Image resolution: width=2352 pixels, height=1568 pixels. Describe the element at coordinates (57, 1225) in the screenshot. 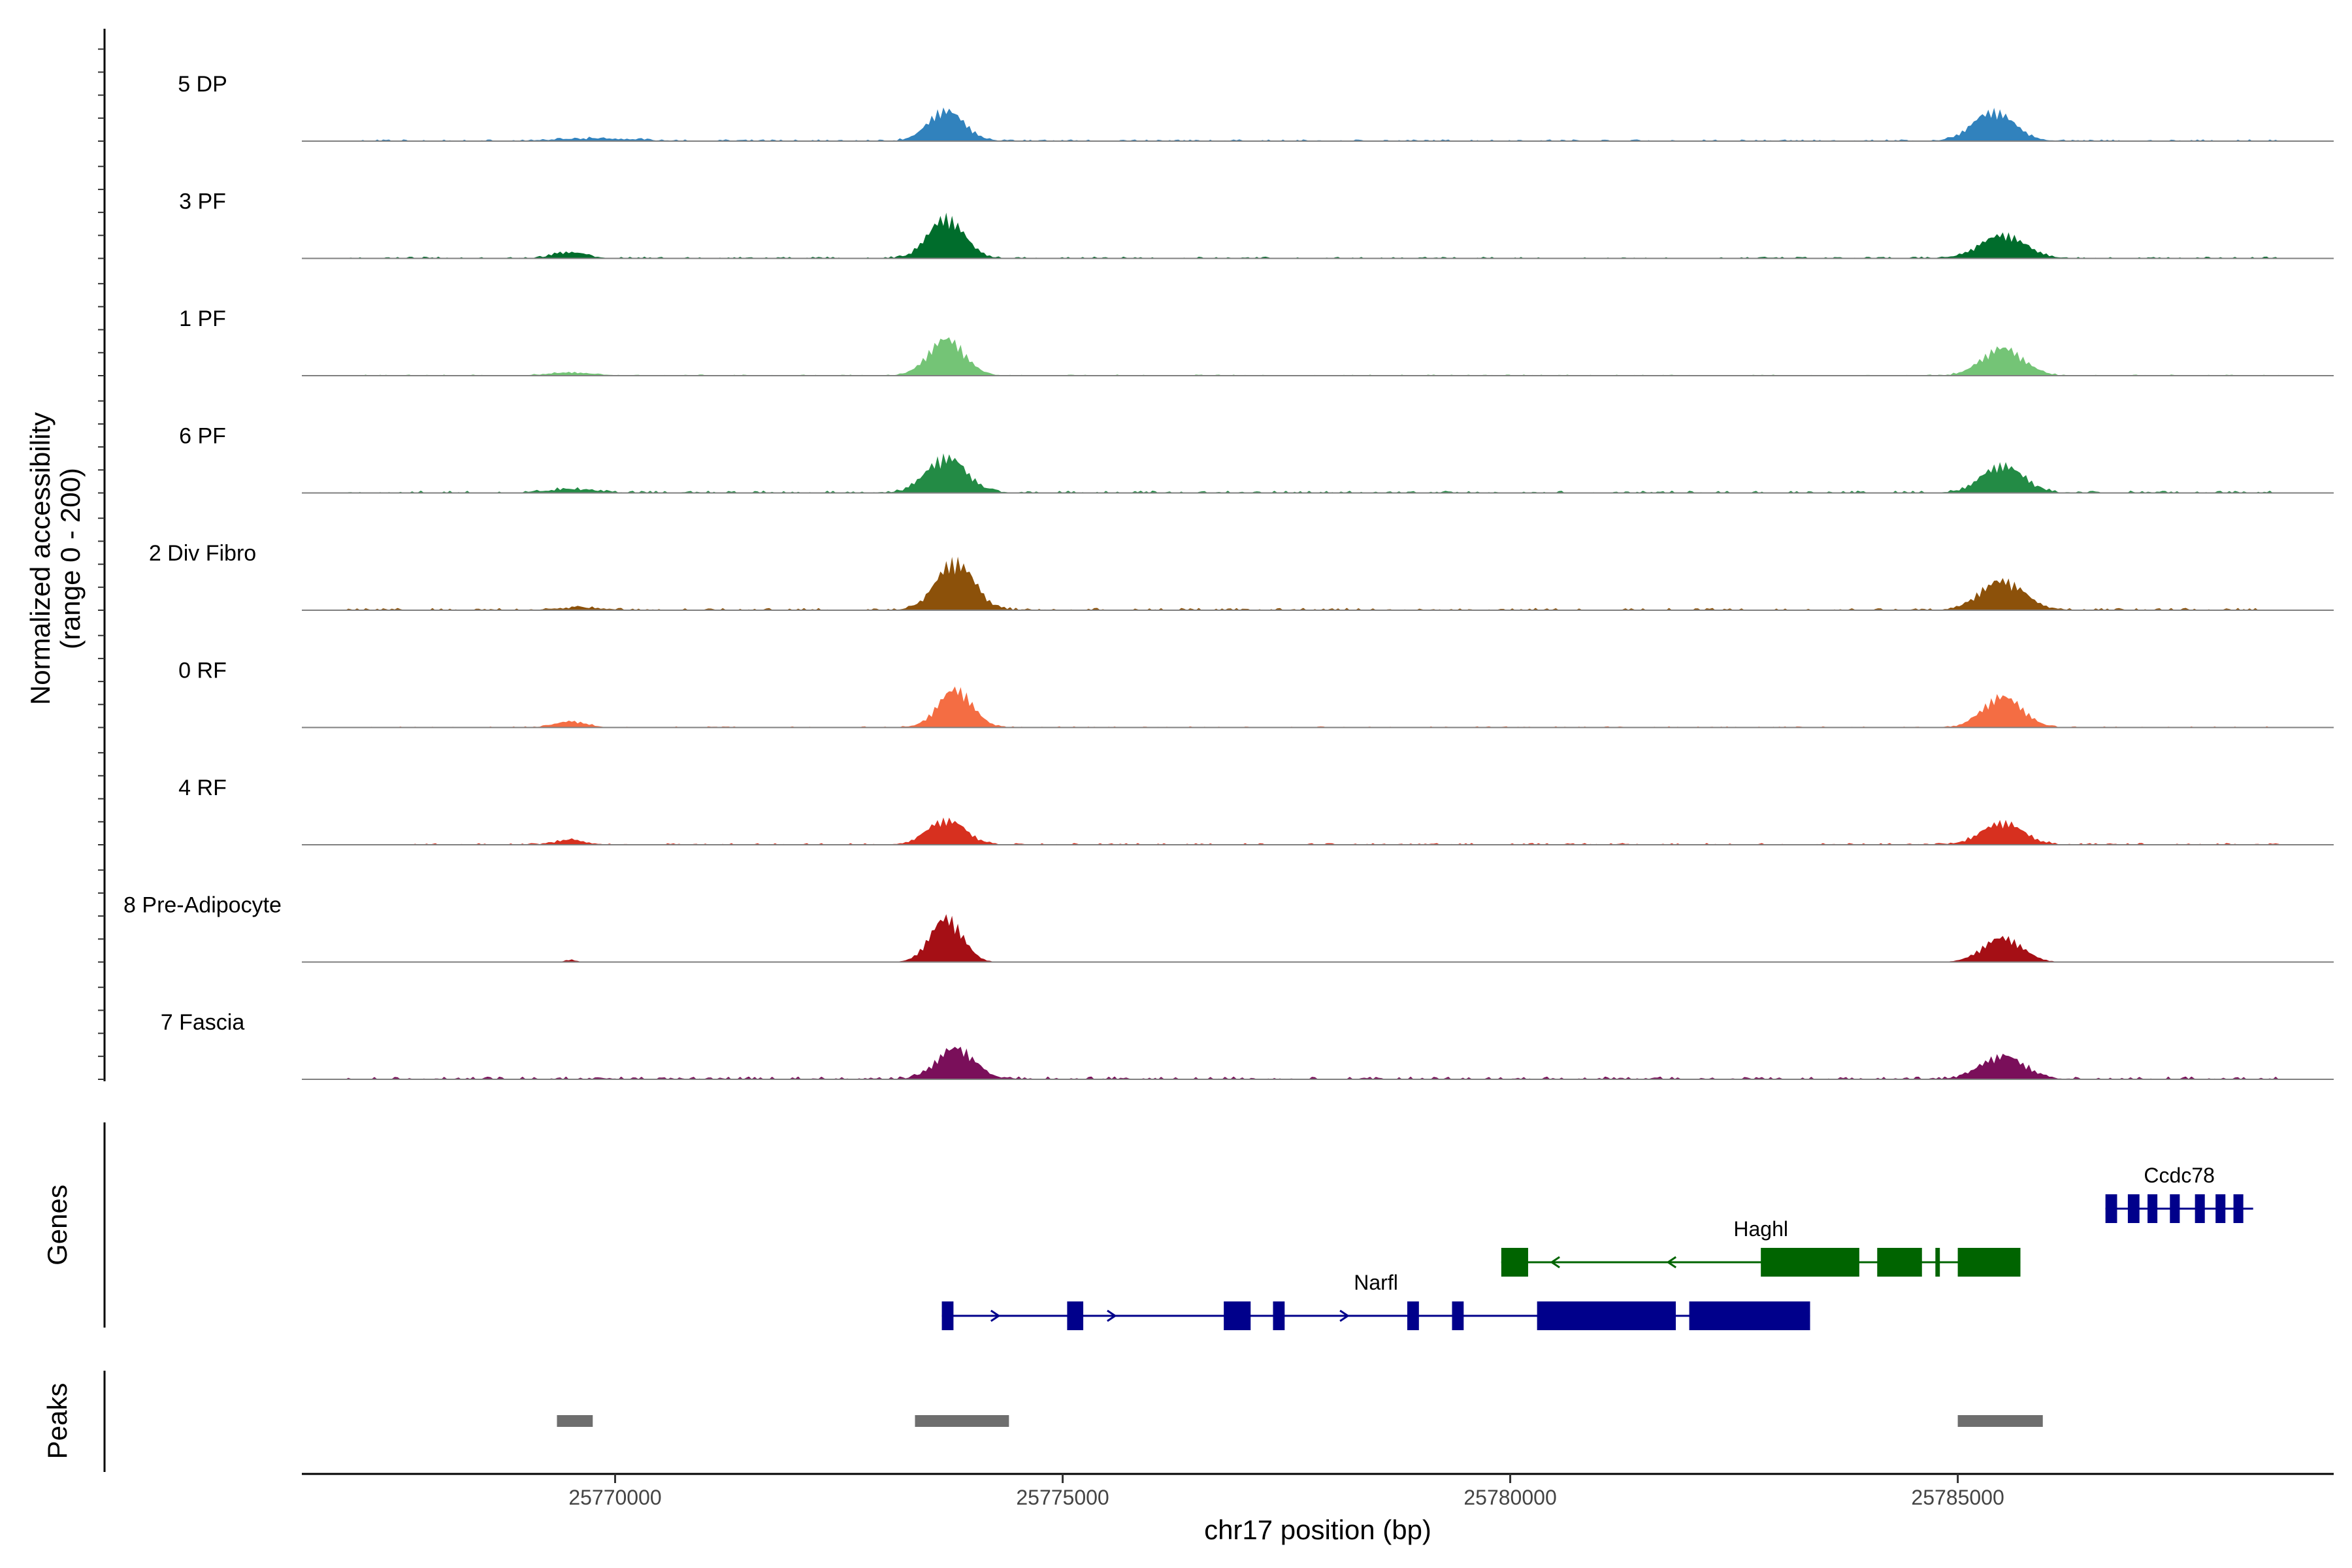

I see `genes-panel-title: Genes` at that location.